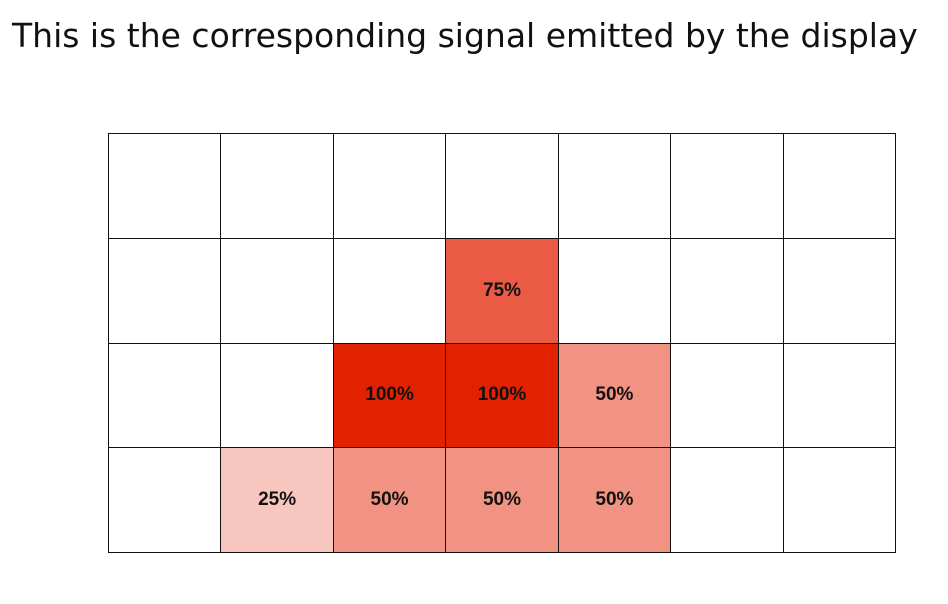 This screenshot has height=604, width=948. I want to click on grid-cell-r1-c6, so click(727, 186).